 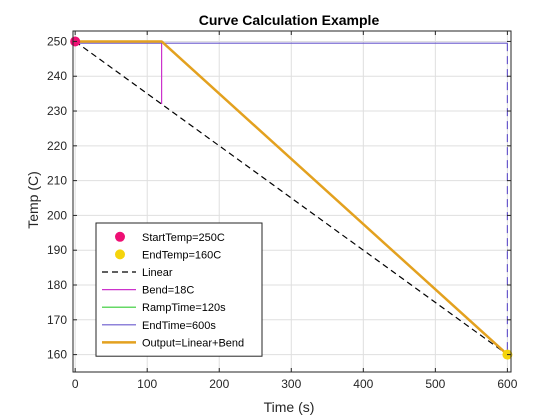 What do you see at coordinates (168, 291) in the screenshot?
I see `legend-entry: Bend=18C` at bounding box center [168, 291].